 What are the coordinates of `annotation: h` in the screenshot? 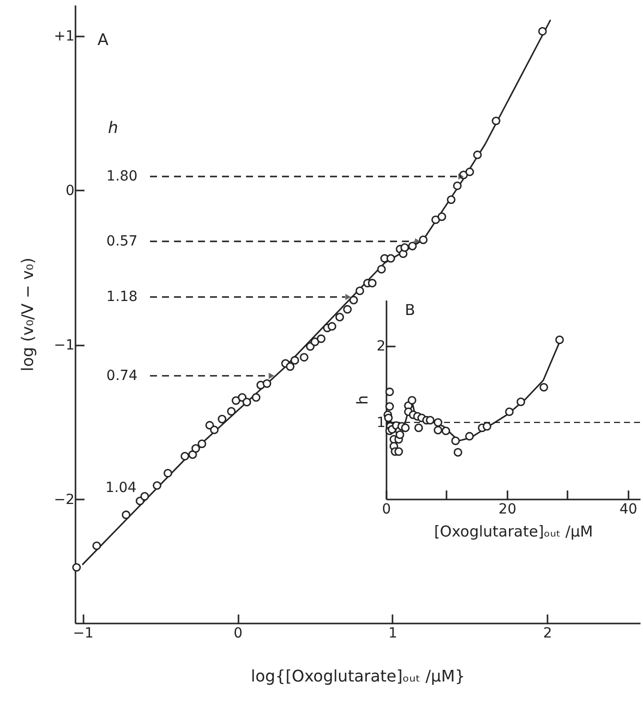 It's located at (113, 127).